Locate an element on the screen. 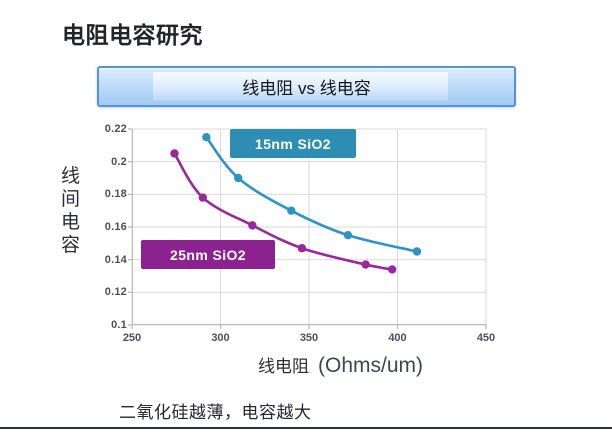 This screenshot has width=612, height=434. x-tick-label: 400 is located at coordinates (397, 338).